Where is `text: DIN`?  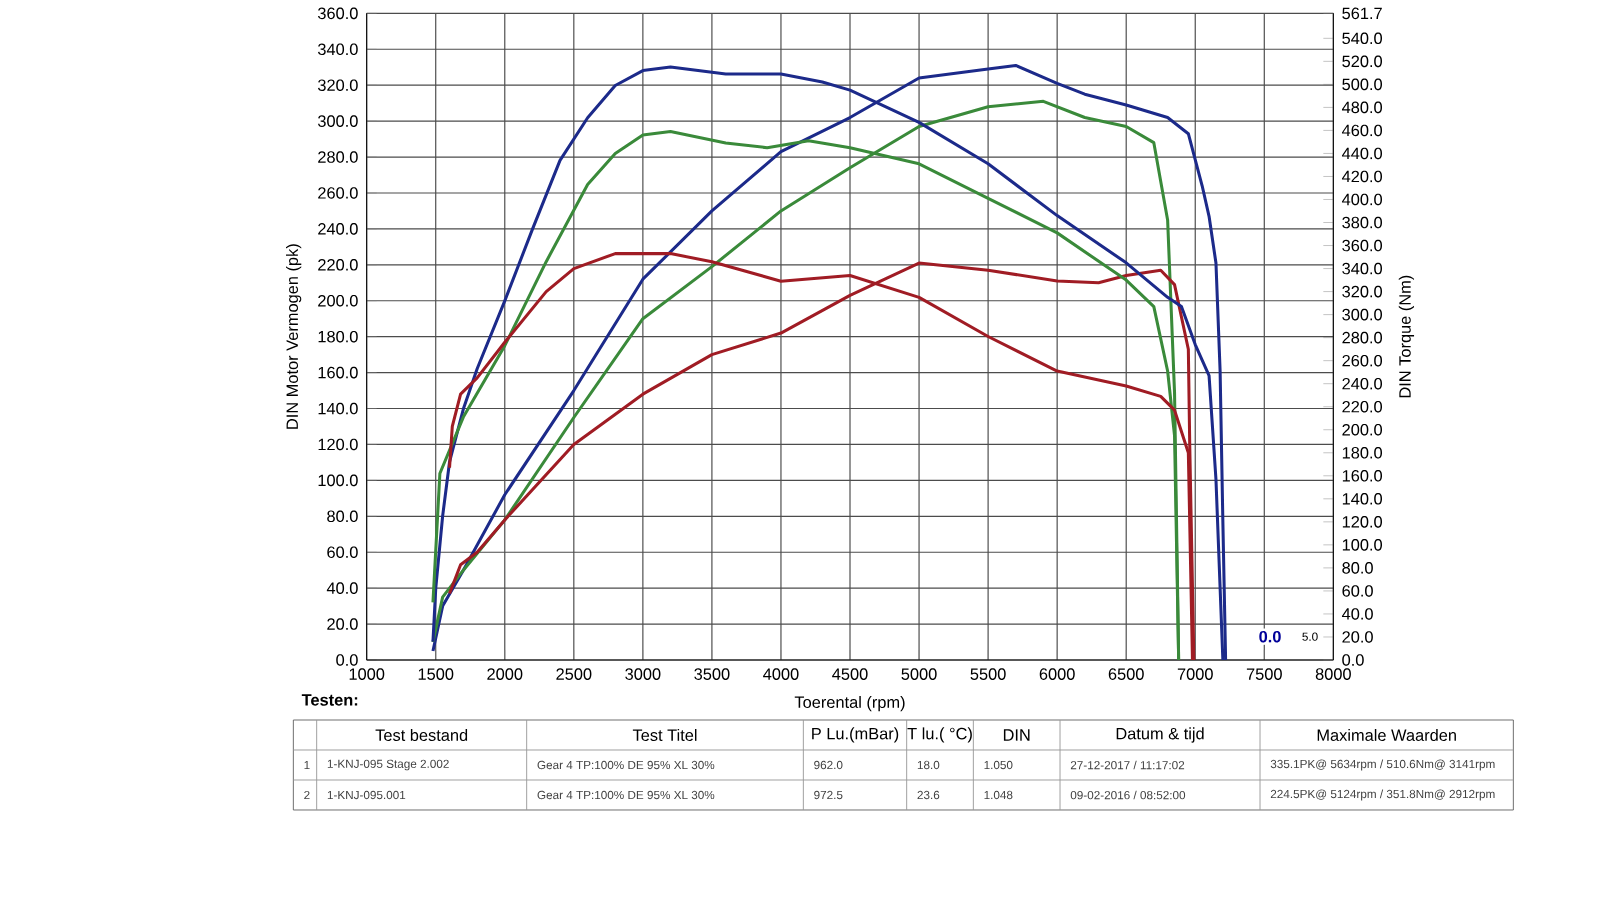
text: DIN is located at coordinates (1016, 735).